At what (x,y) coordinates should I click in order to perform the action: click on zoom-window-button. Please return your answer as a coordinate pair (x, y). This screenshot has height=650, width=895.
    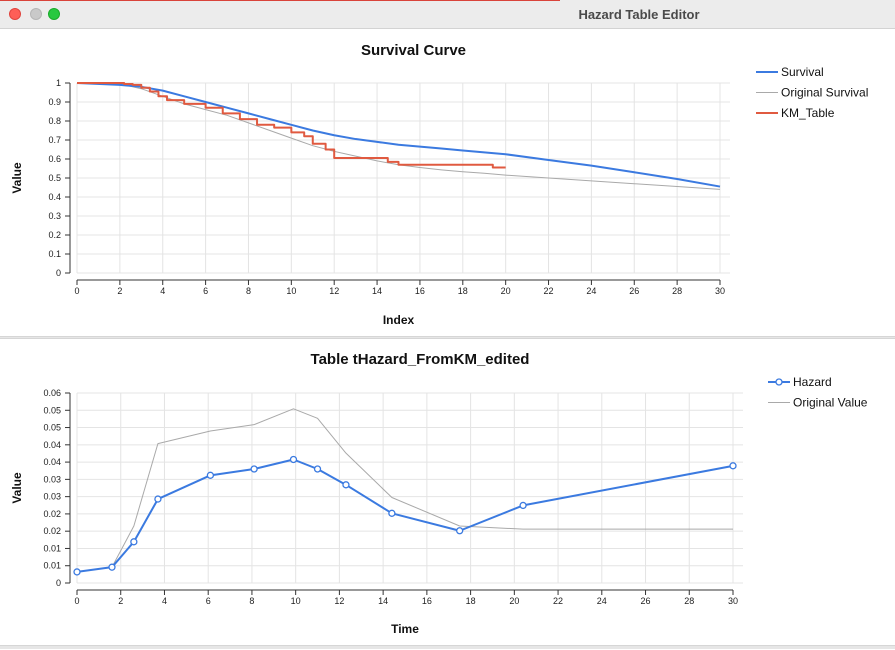
    Looking at the image, I should click on (54, 14).